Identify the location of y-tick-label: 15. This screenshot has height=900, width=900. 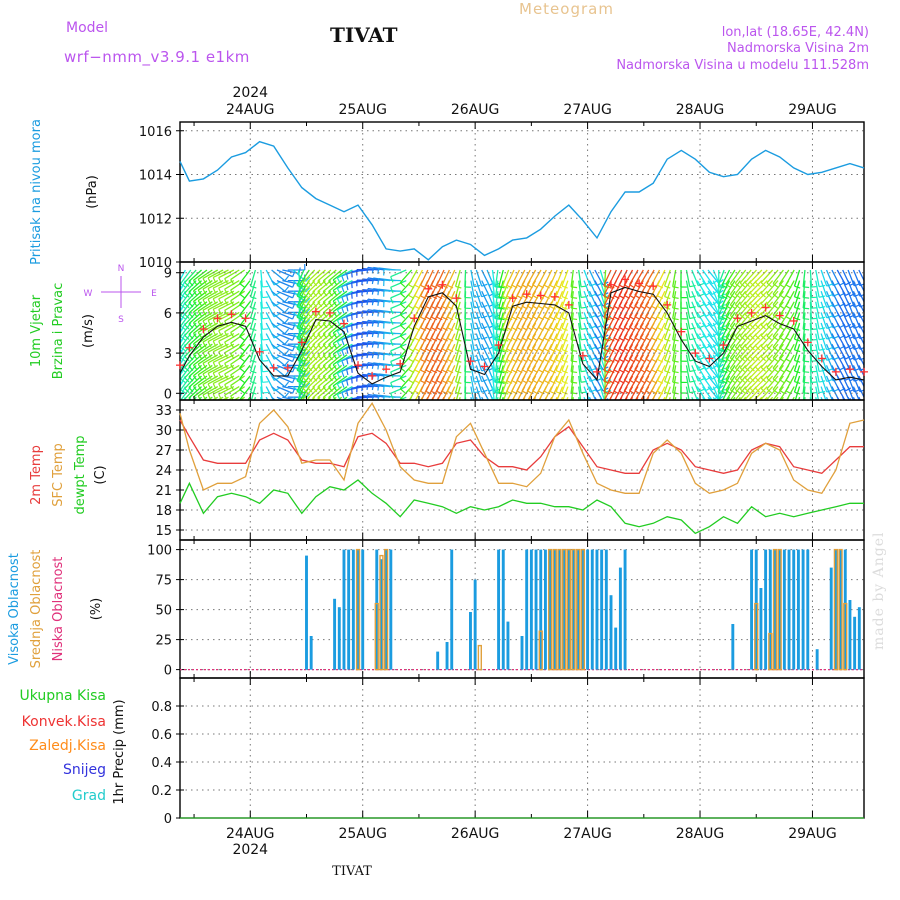
(163, 531).